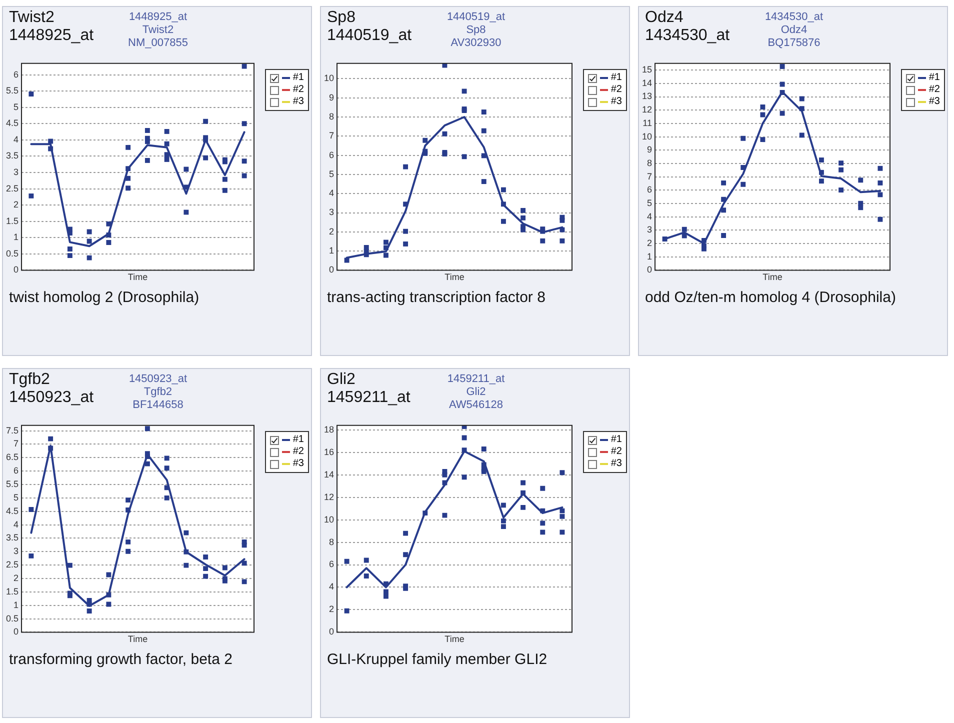 The height and width of the screenshot is (723, 954). I want to click on y-tick-label: 6.5, so click(12, 457).